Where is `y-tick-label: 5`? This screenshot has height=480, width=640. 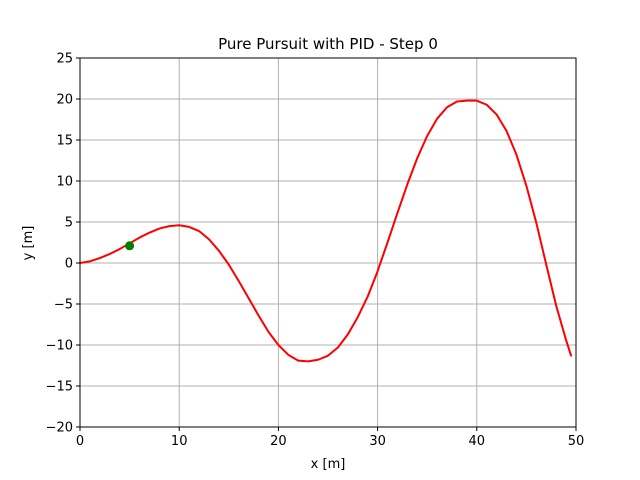
y-tick-label: 5 is located at coordinates (69, 223).